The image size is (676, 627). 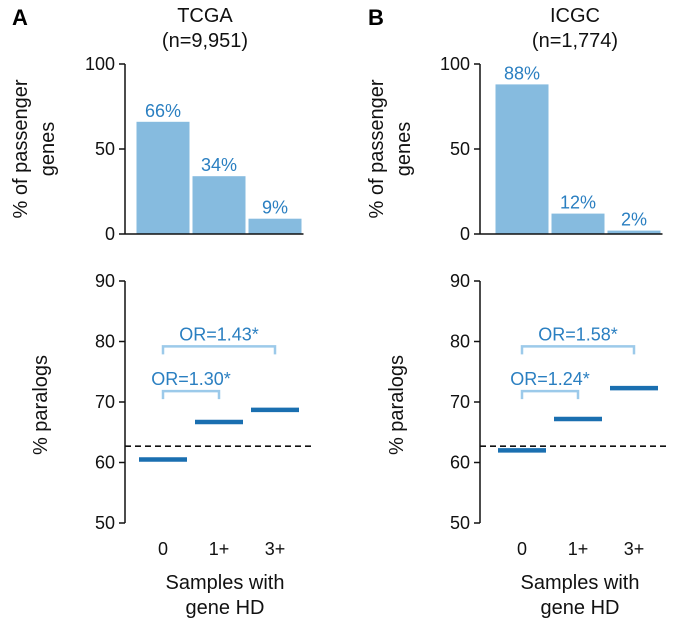 What do you see at coordinates (578, 203) in the screenshot?
I see `bar-value-label: 12%` at bounding box center [578, 203].